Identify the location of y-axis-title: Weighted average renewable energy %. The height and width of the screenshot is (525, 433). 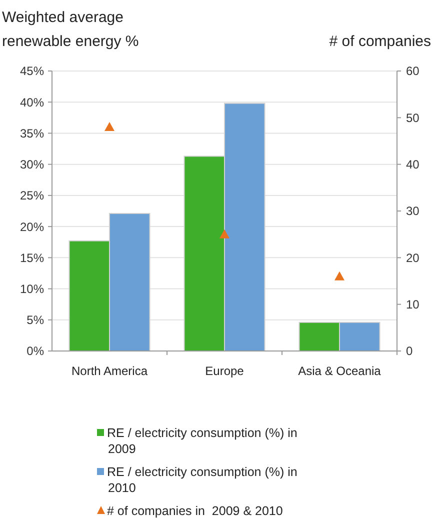
(70, 29).